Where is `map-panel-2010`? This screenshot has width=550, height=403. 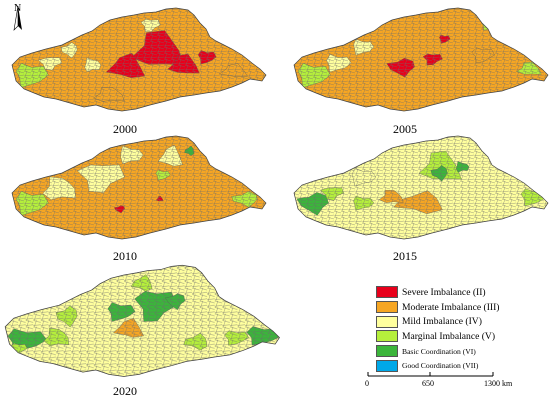
map-panel-2010 is located at coordinates (139, 187).